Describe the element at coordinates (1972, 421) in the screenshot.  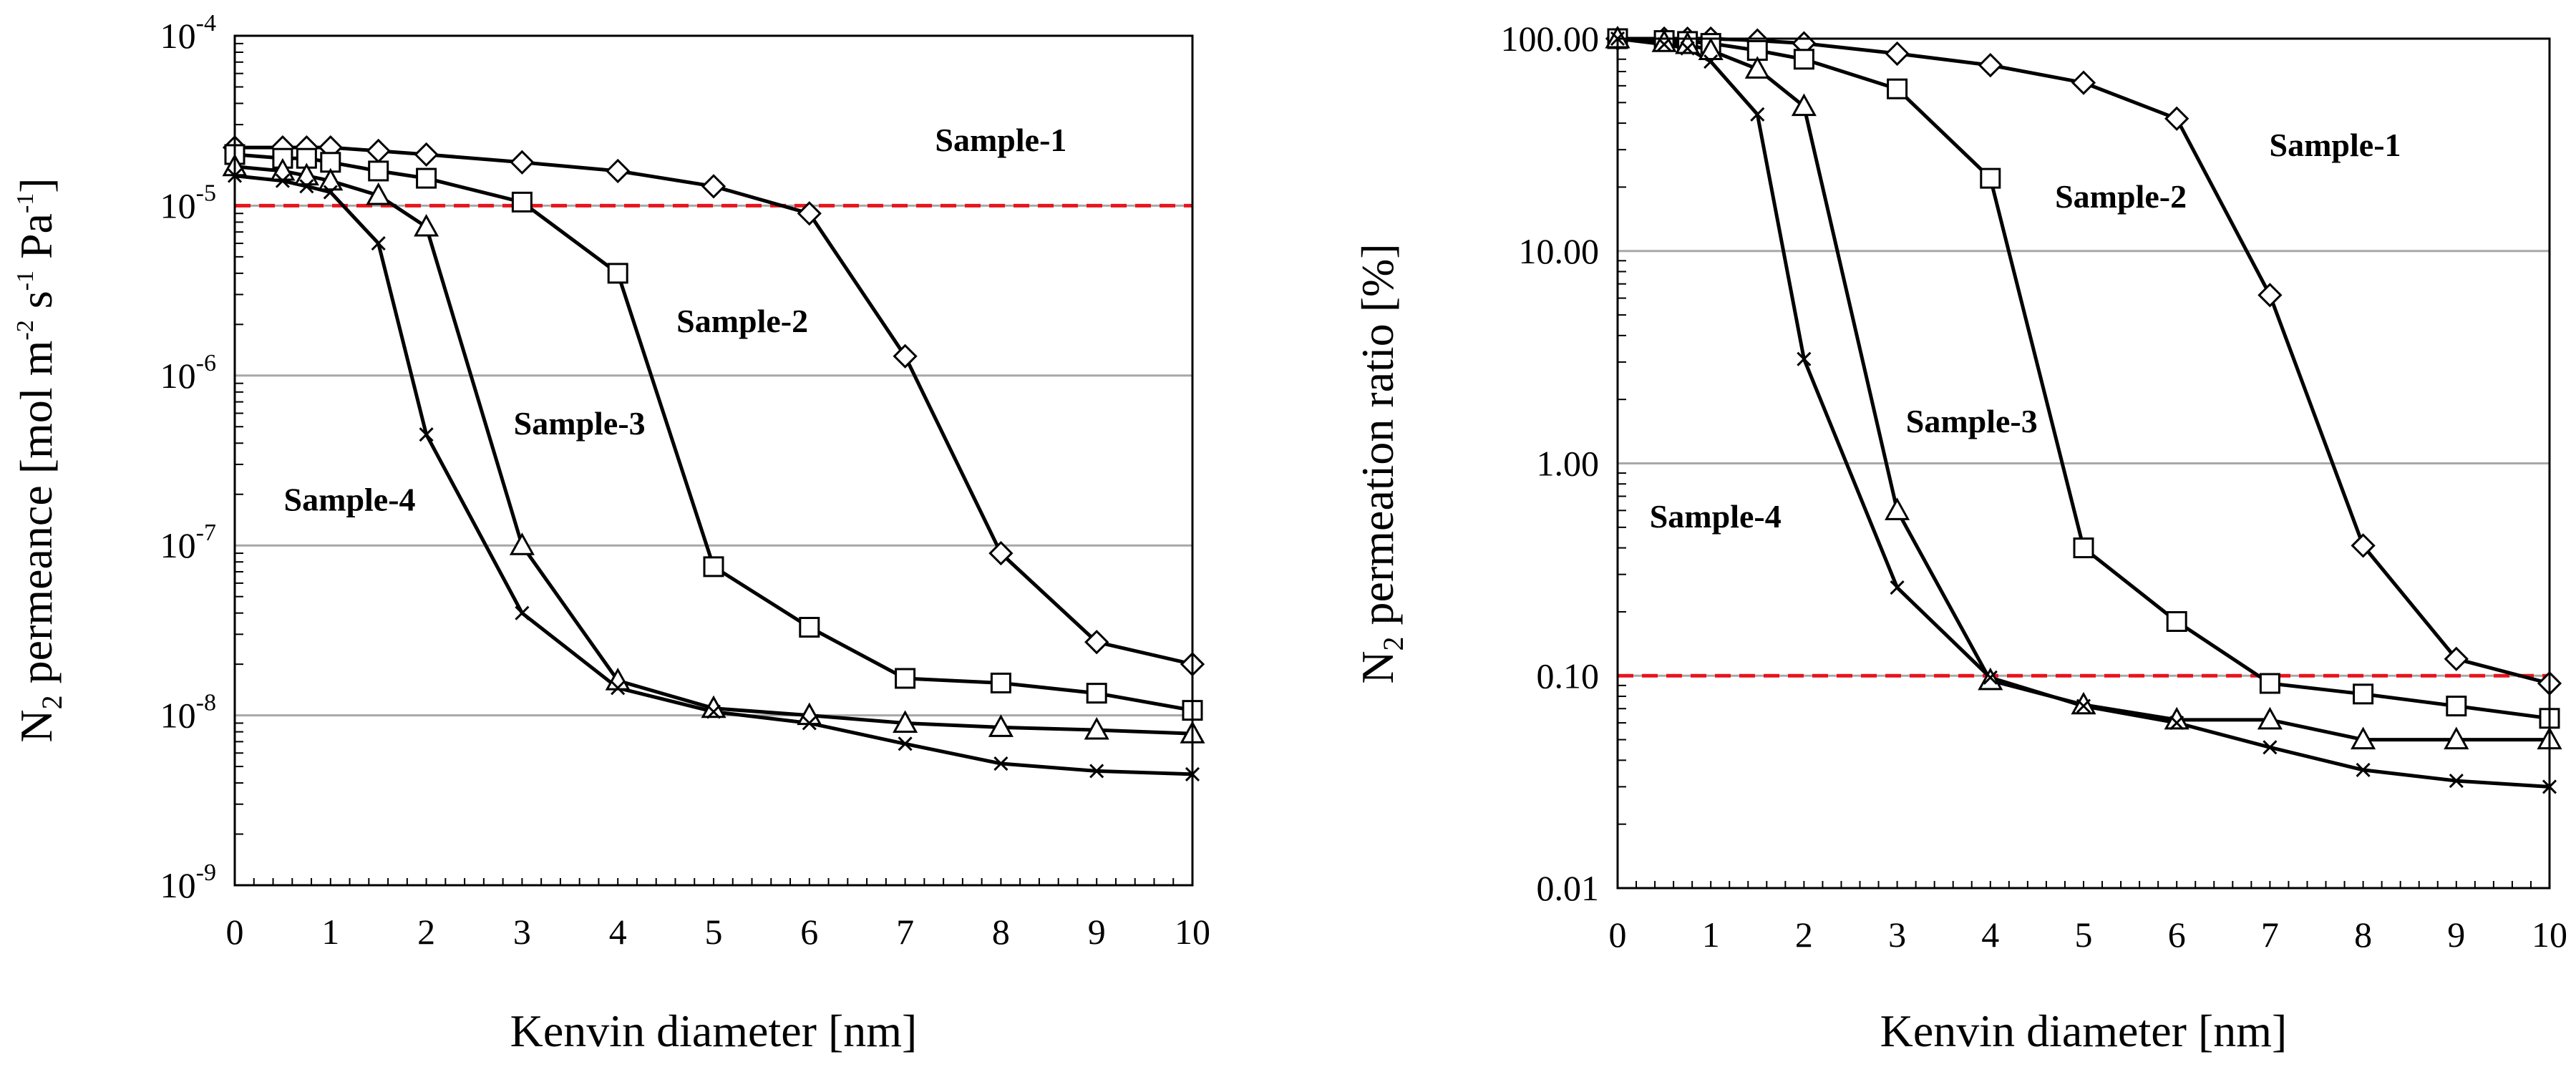
I see `right-sample-3-label: Sample-3` at that location.